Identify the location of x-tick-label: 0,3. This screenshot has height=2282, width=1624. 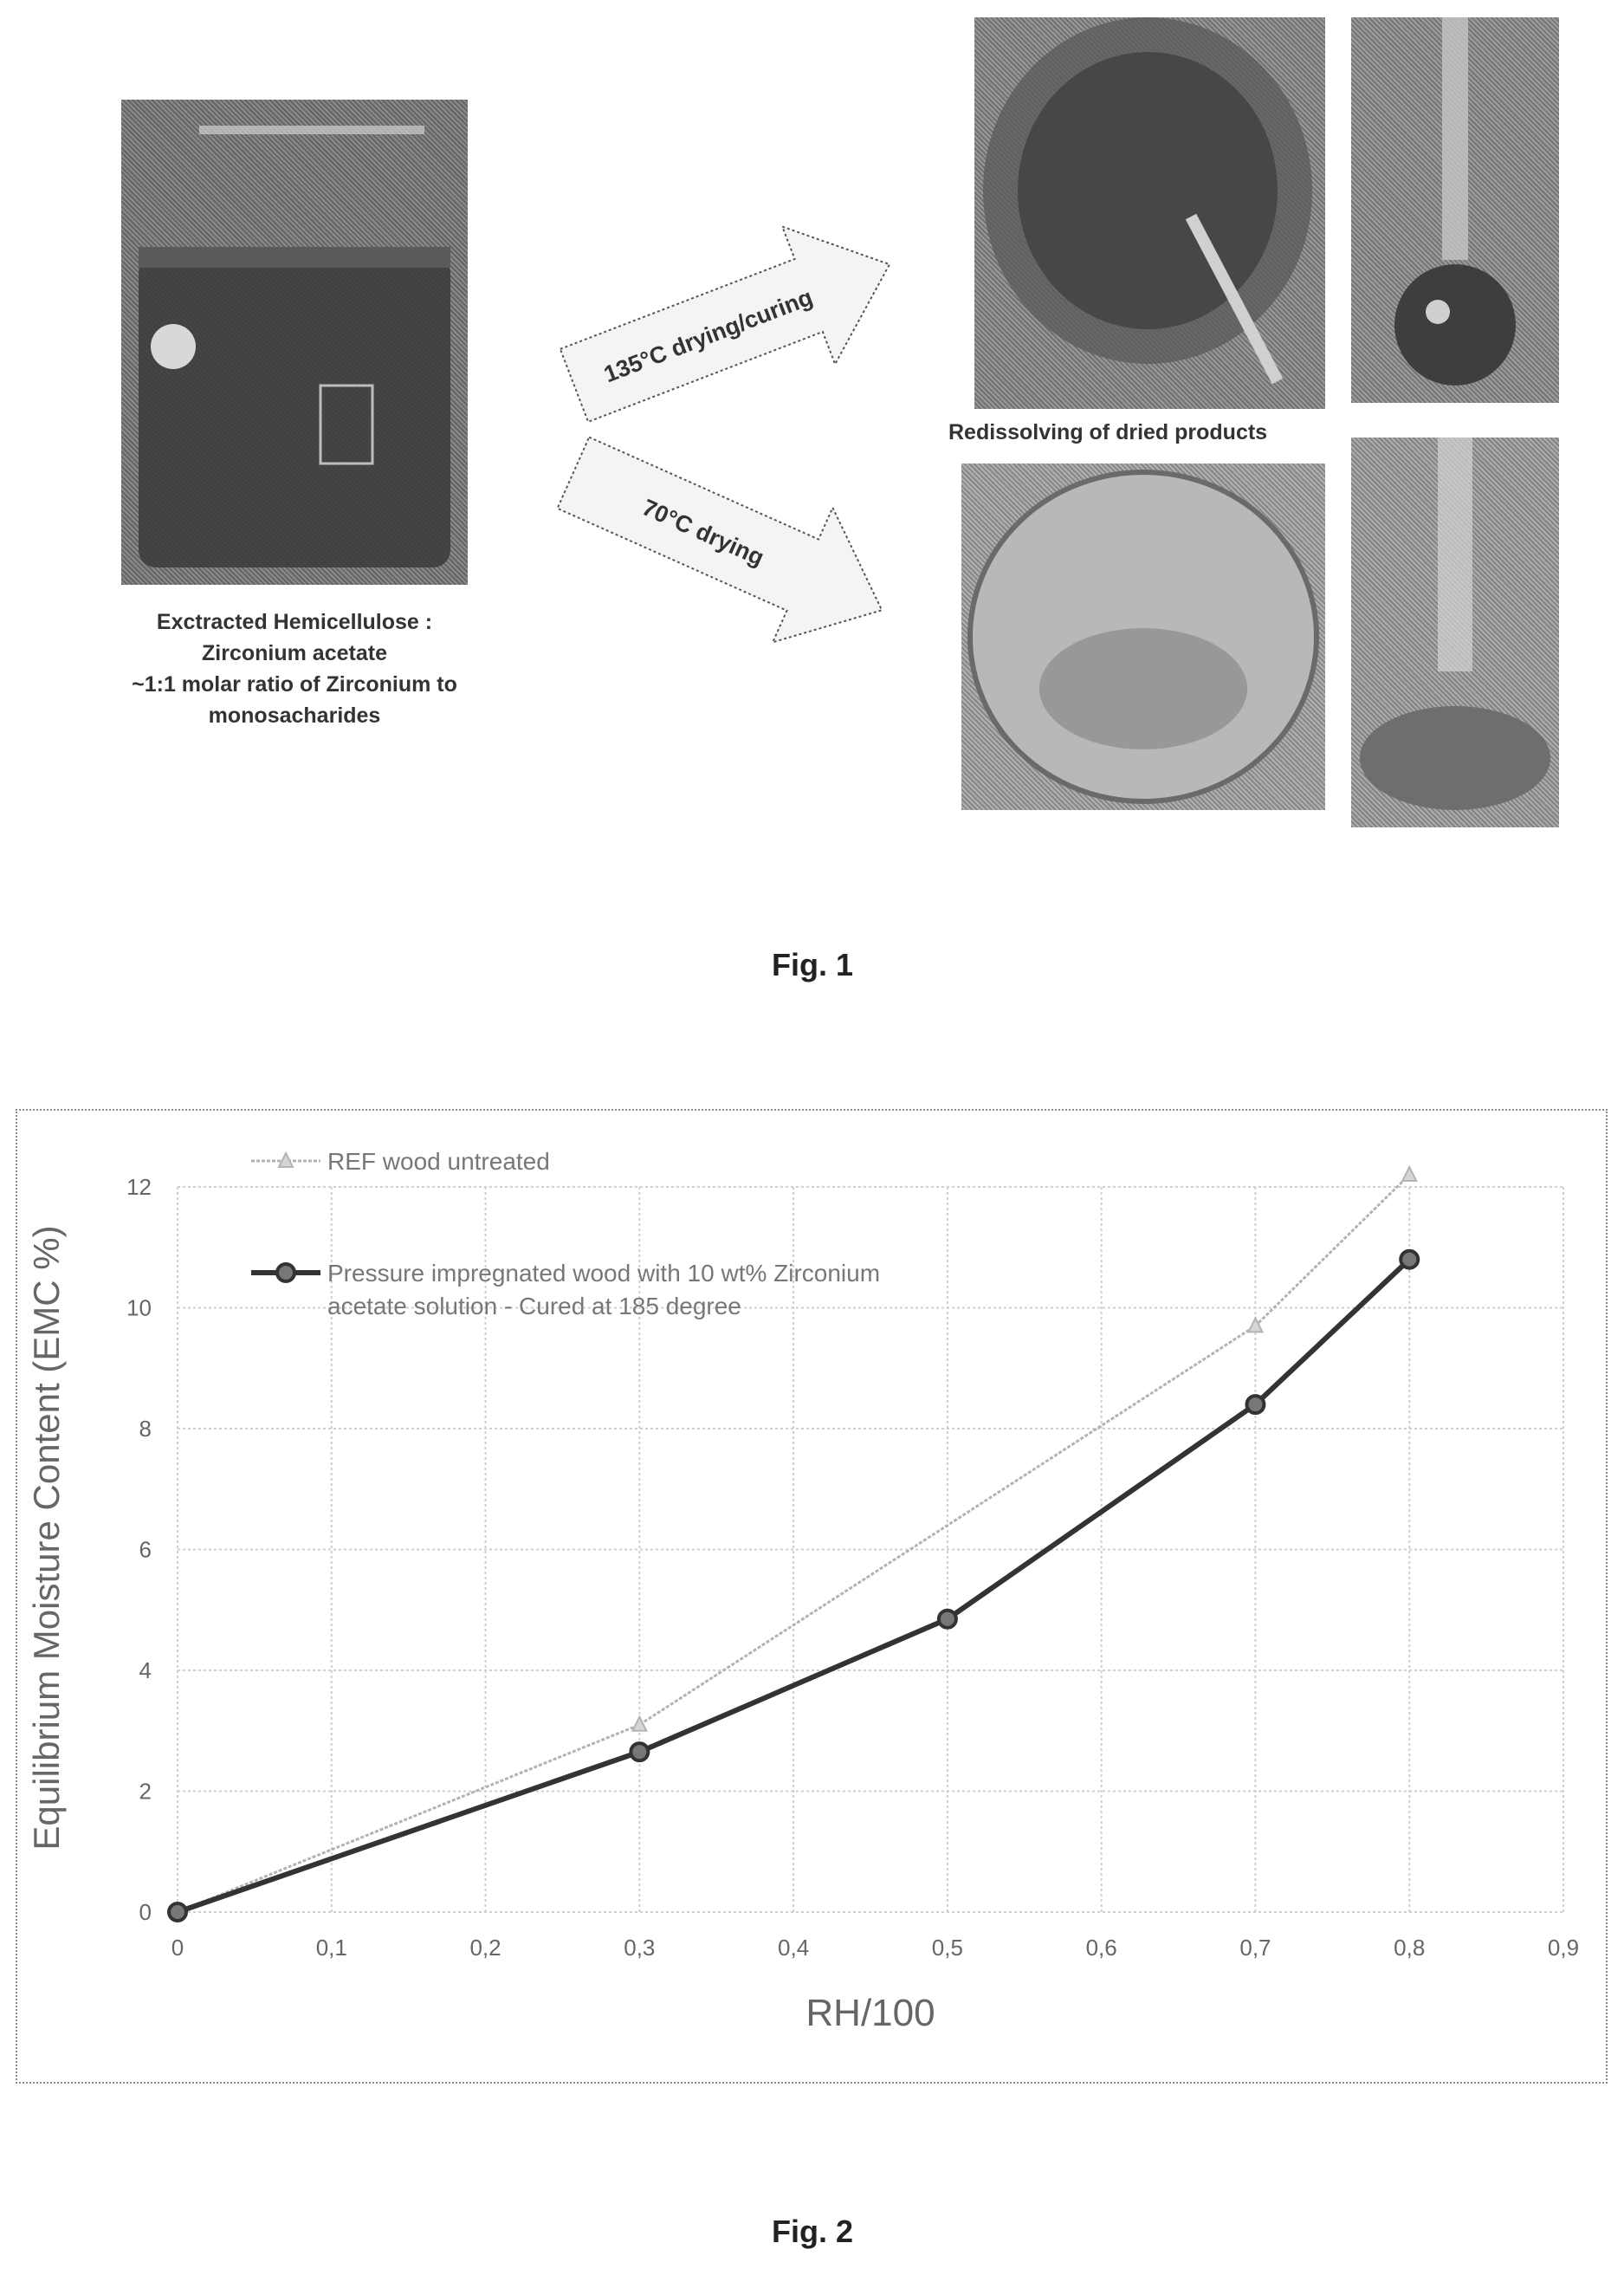
(639, 1948).